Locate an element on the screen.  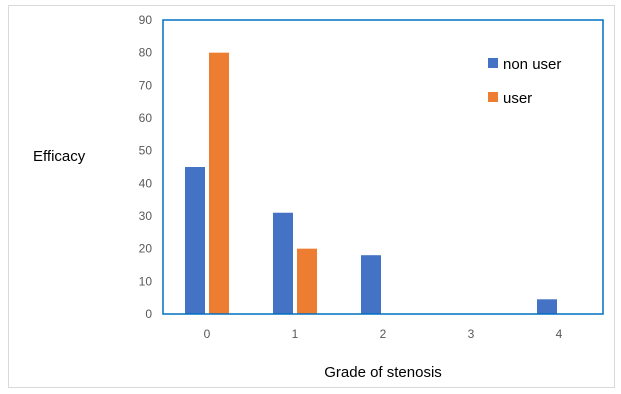
y-tick-label: 90 is located at coordinates (146, 20).